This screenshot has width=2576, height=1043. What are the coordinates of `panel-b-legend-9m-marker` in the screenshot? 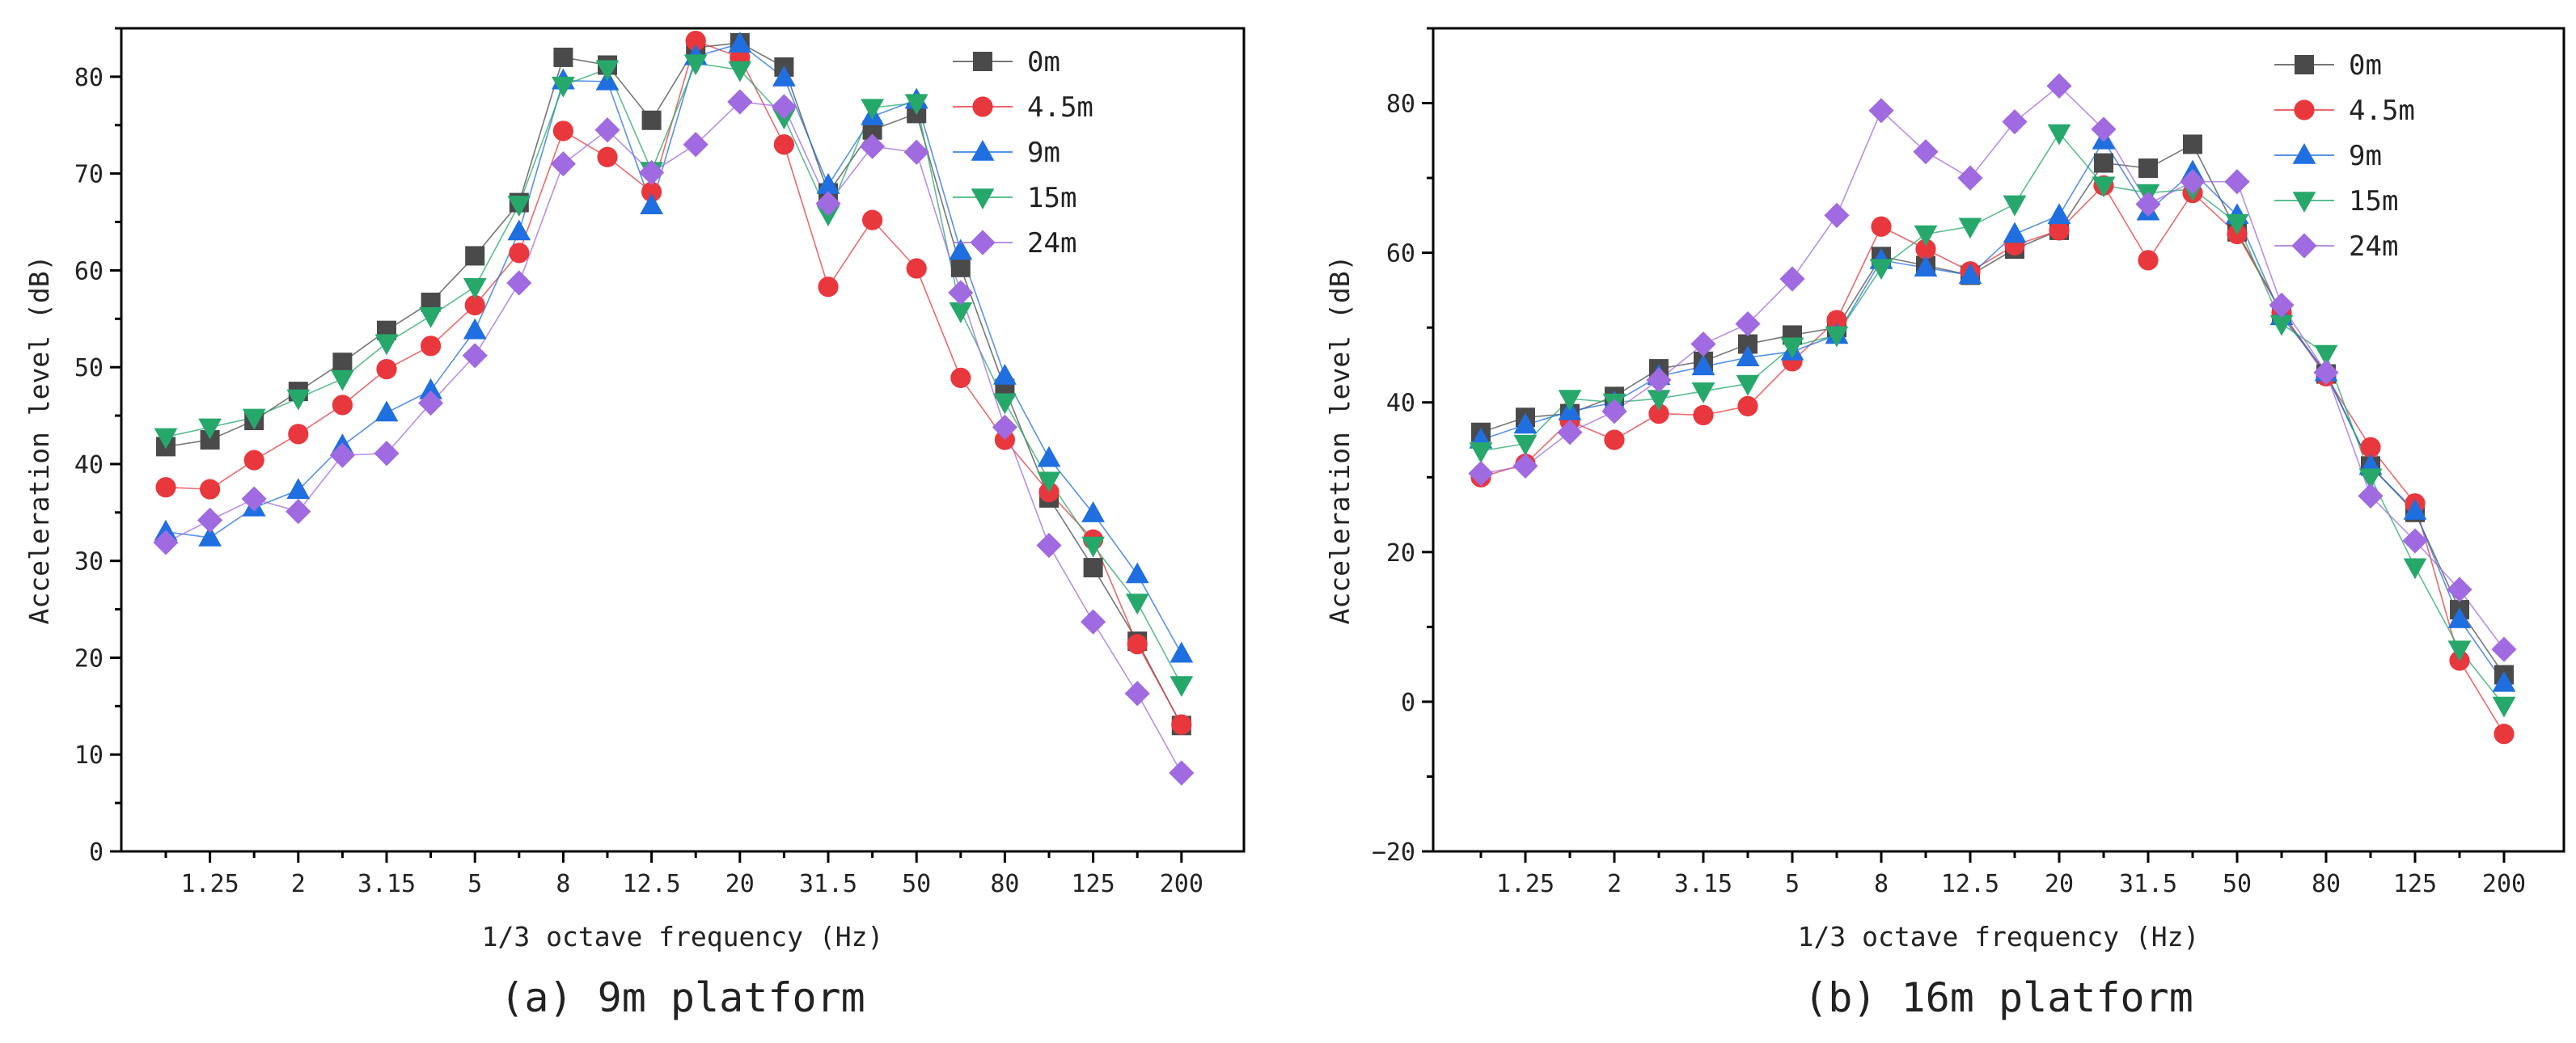 It's located at (2304, 153).